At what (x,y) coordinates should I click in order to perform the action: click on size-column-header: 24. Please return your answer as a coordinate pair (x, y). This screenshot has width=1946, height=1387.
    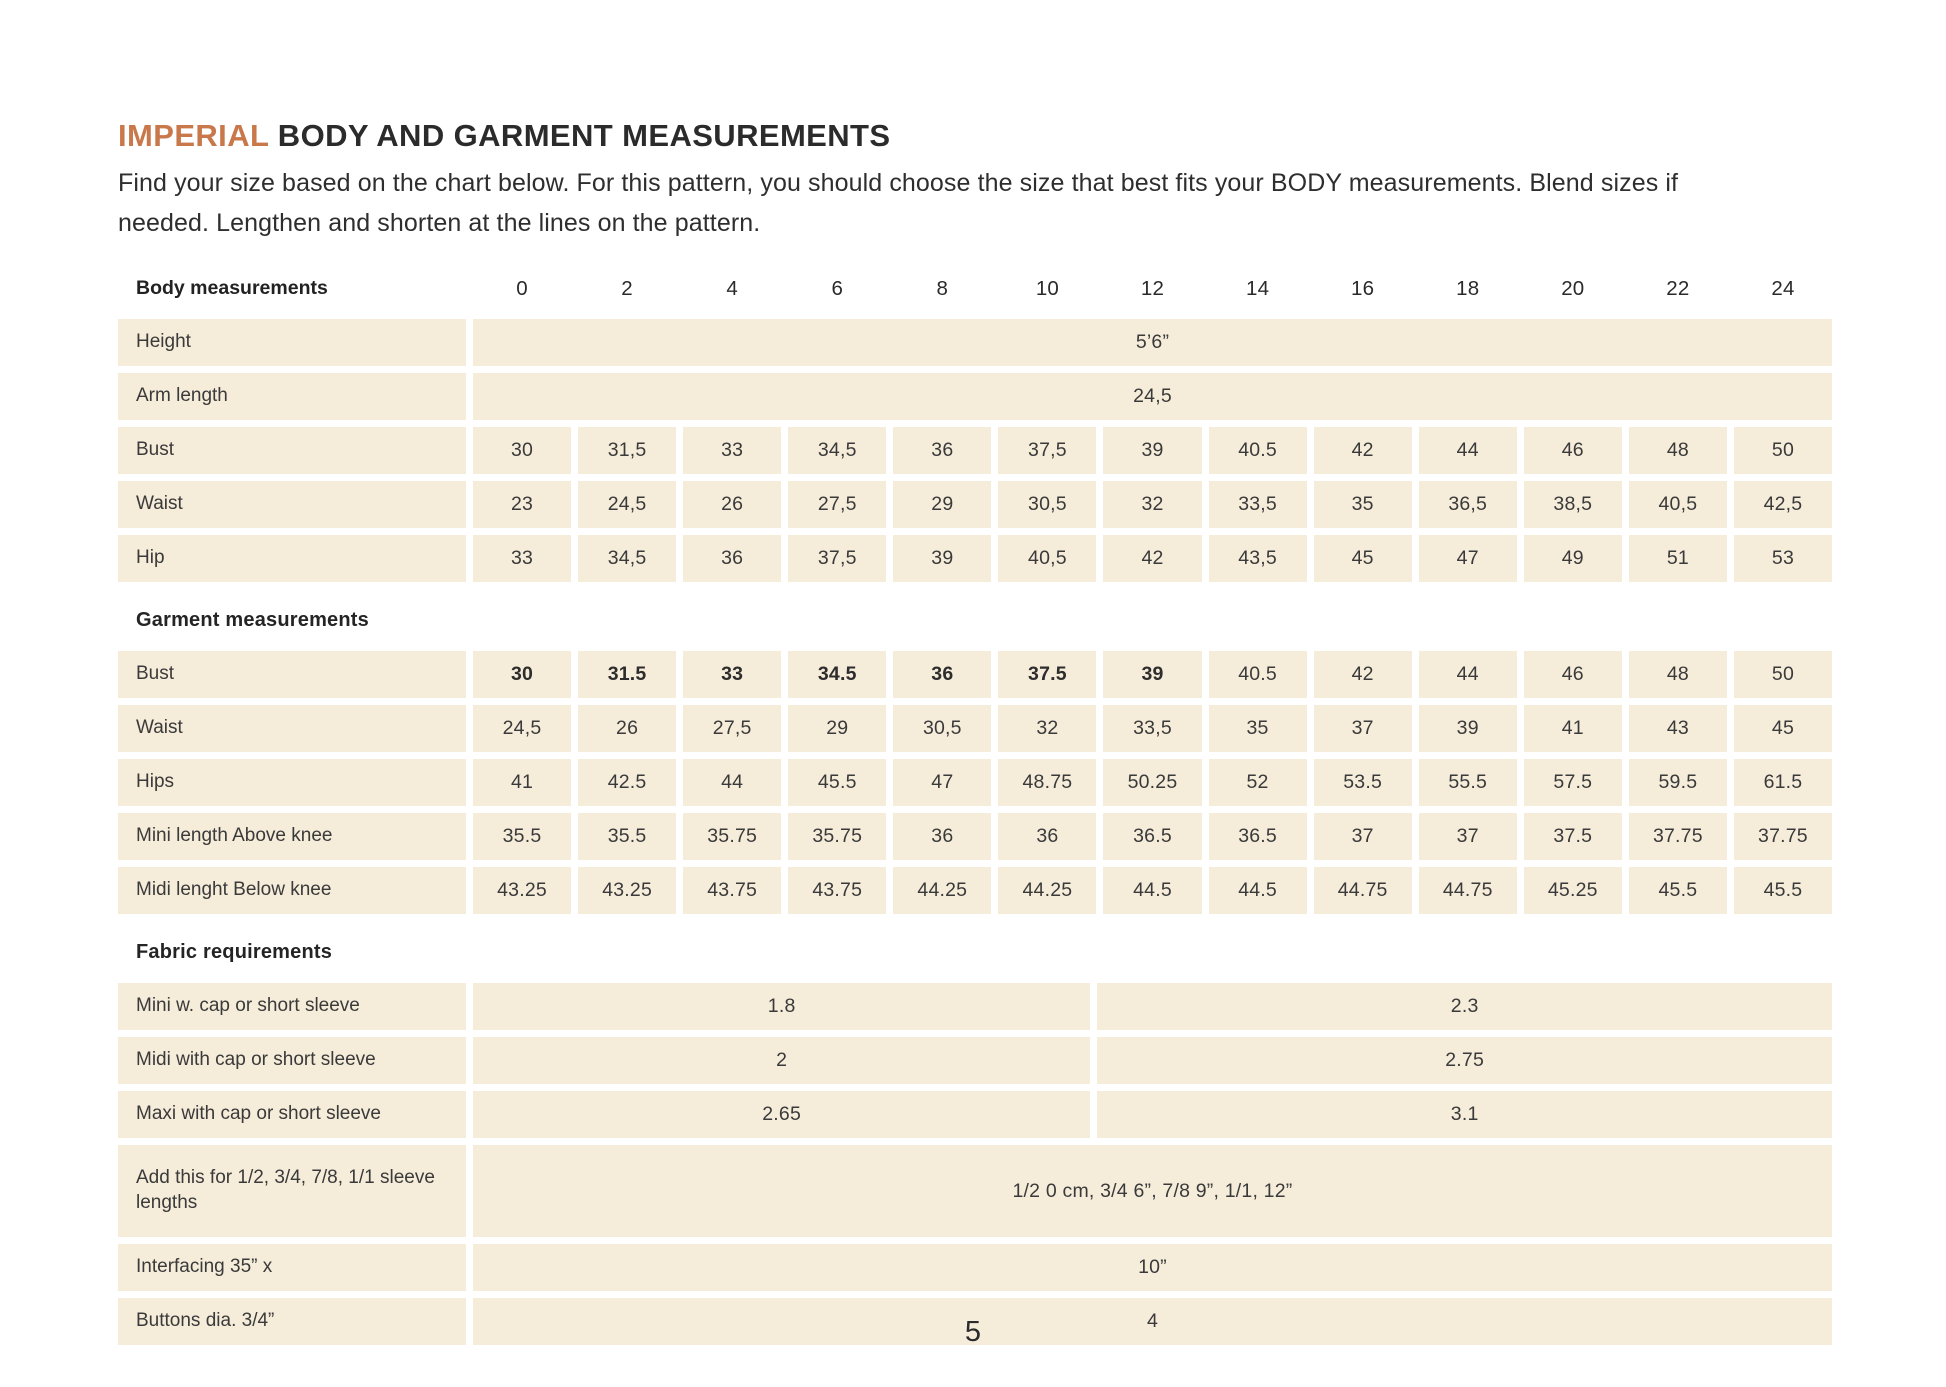
    Looking at the image, I should click on (1783, 288).